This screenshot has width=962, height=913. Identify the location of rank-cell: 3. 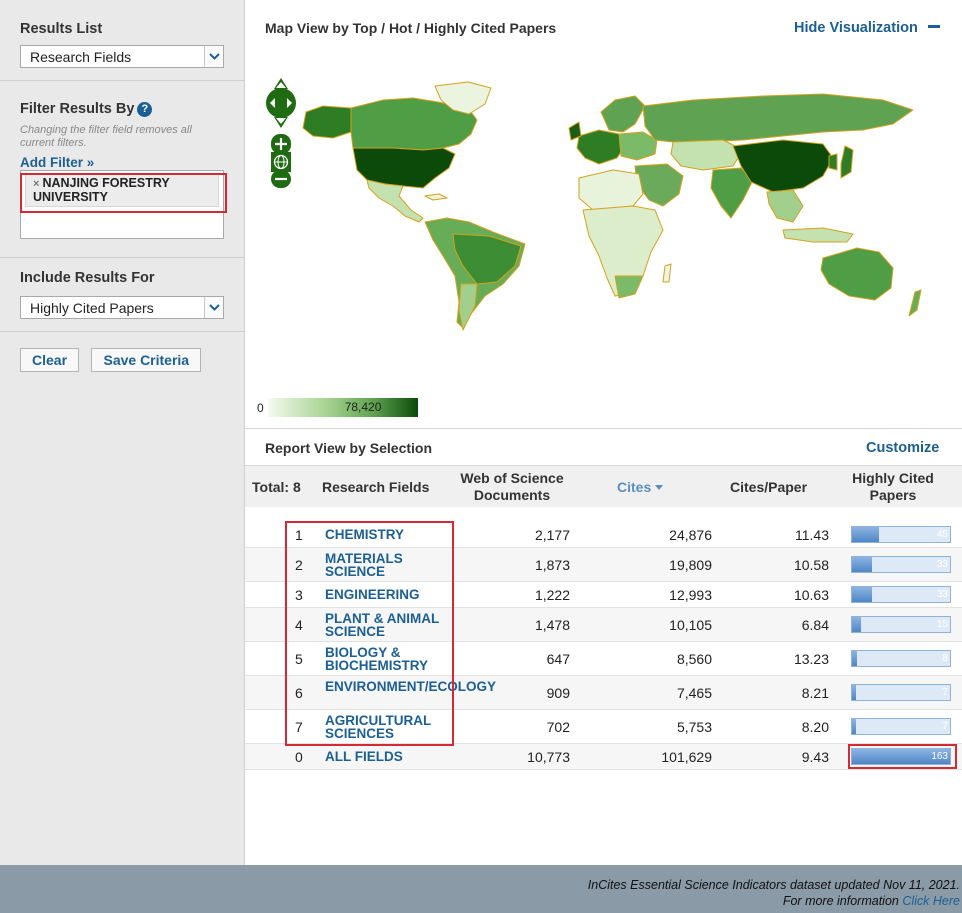
(299, 595).